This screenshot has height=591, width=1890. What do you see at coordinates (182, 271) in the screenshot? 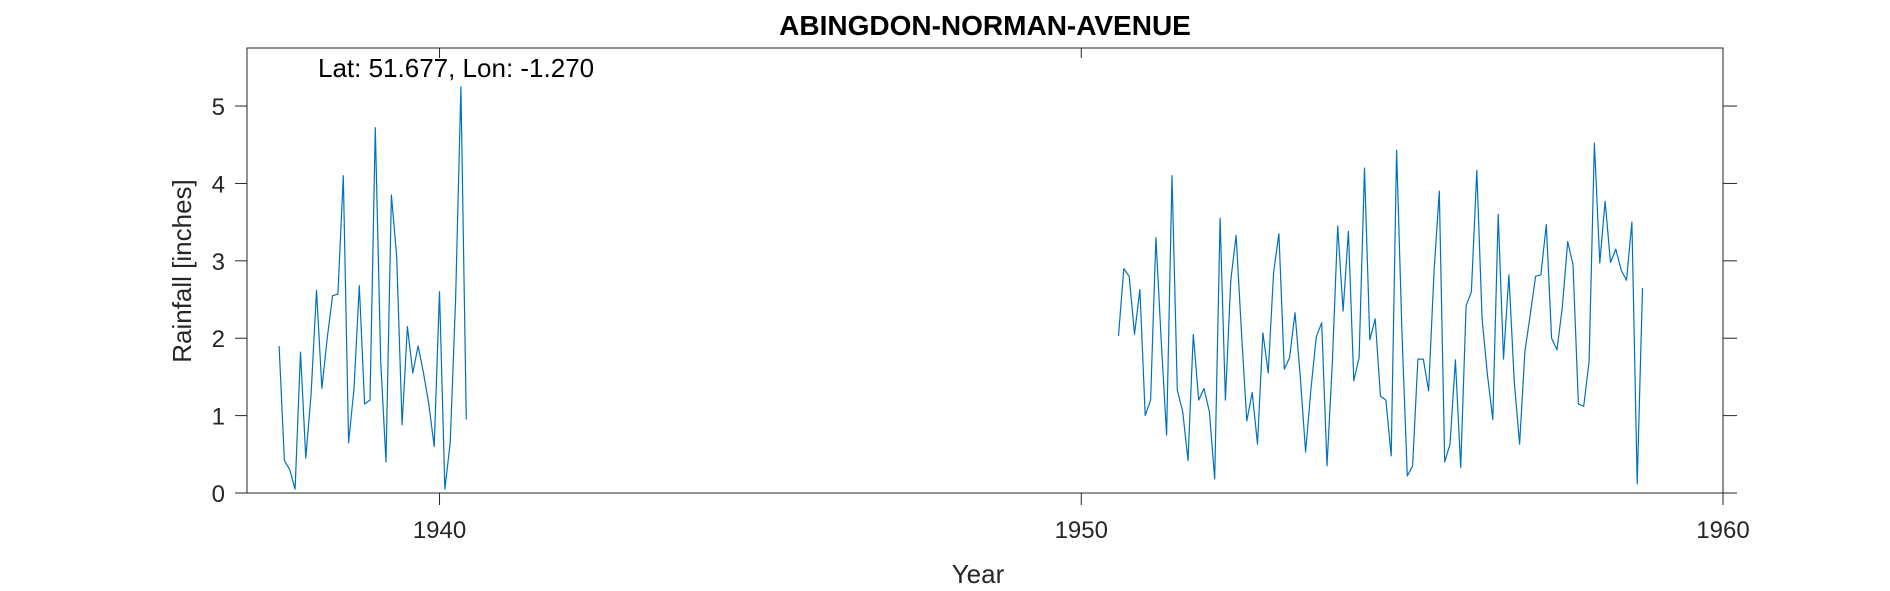
I see `y-axis-label: Rainfall [inches]` at bounding box center [182, 271].